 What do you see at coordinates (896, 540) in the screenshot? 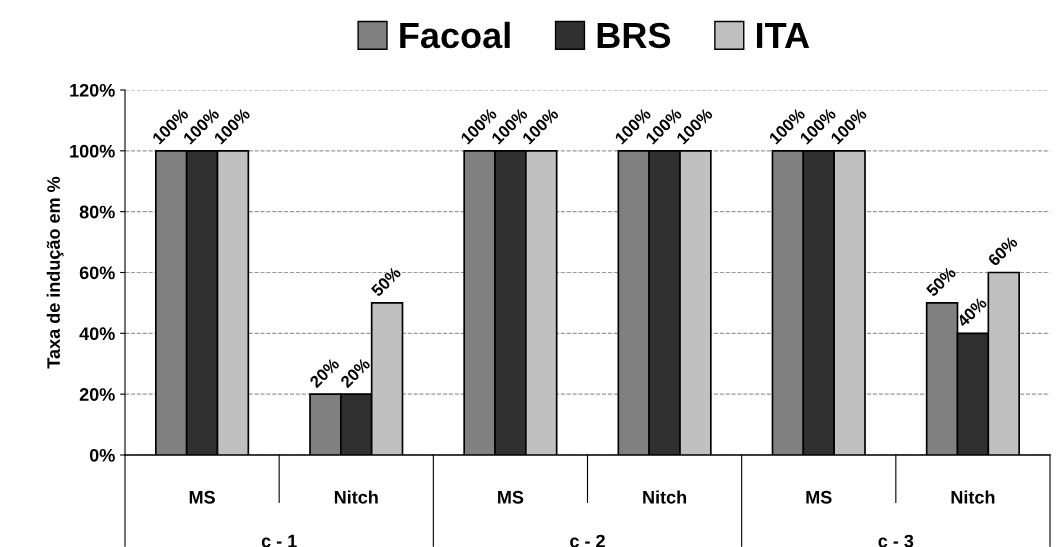
I see `text: c - 3` at bounding box center [896, 540].